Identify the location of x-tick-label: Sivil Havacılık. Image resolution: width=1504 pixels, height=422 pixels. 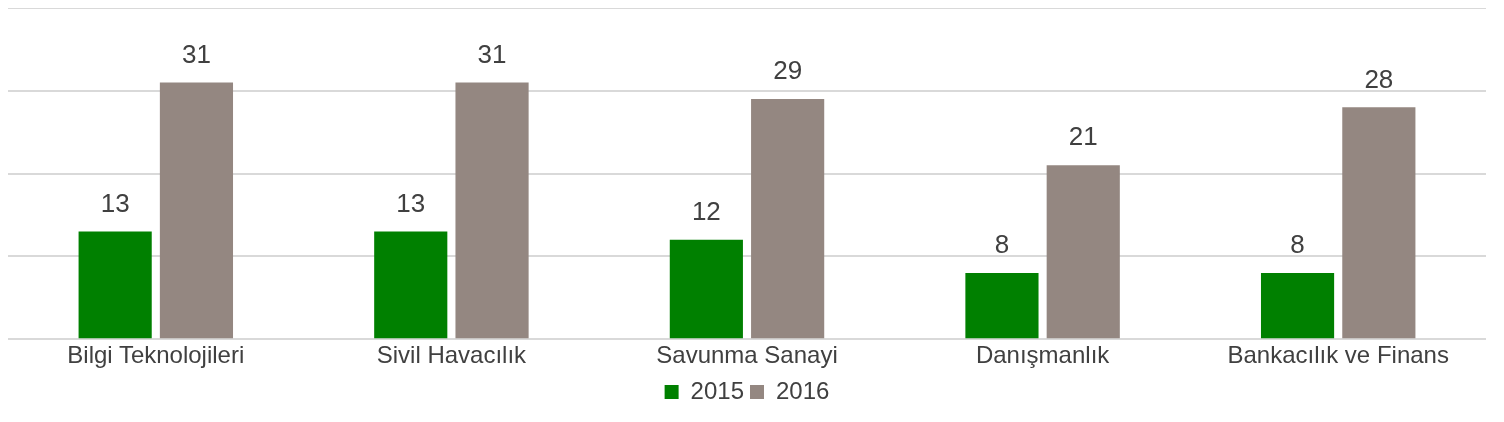
(452, 355).